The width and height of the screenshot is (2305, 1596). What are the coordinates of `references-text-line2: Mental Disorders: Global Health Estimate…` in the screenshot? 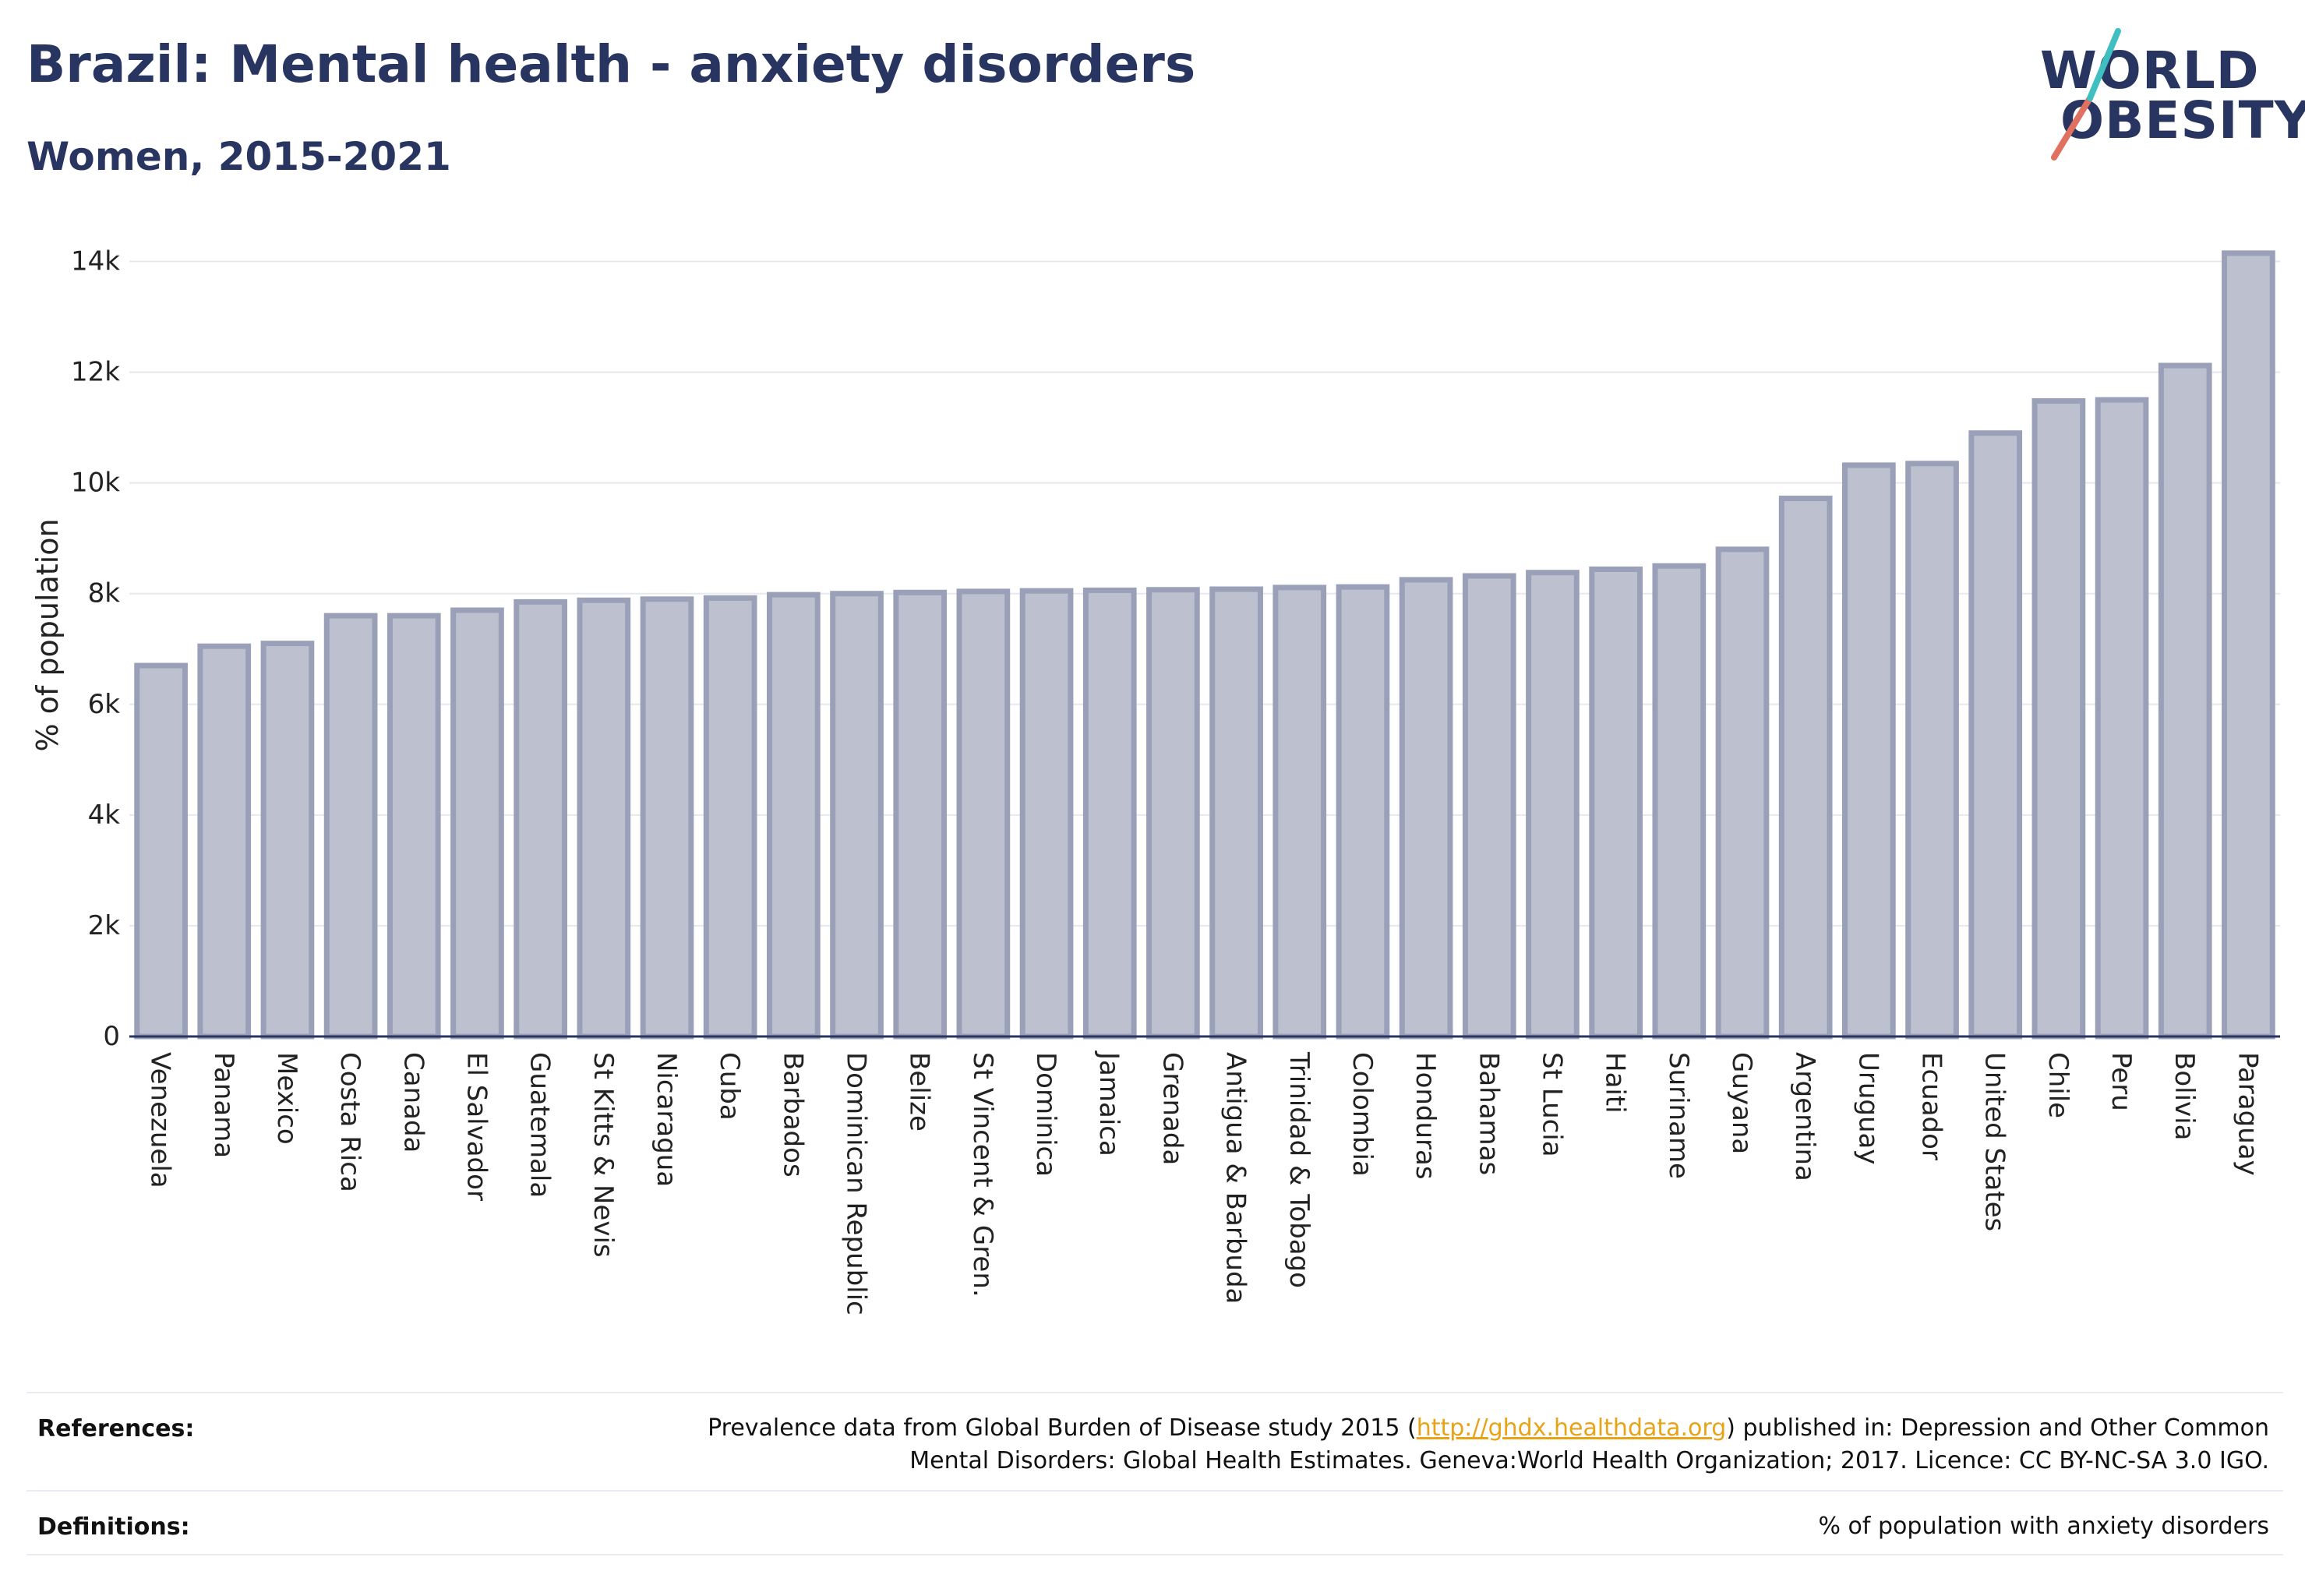 It's located at (1589, 1460).